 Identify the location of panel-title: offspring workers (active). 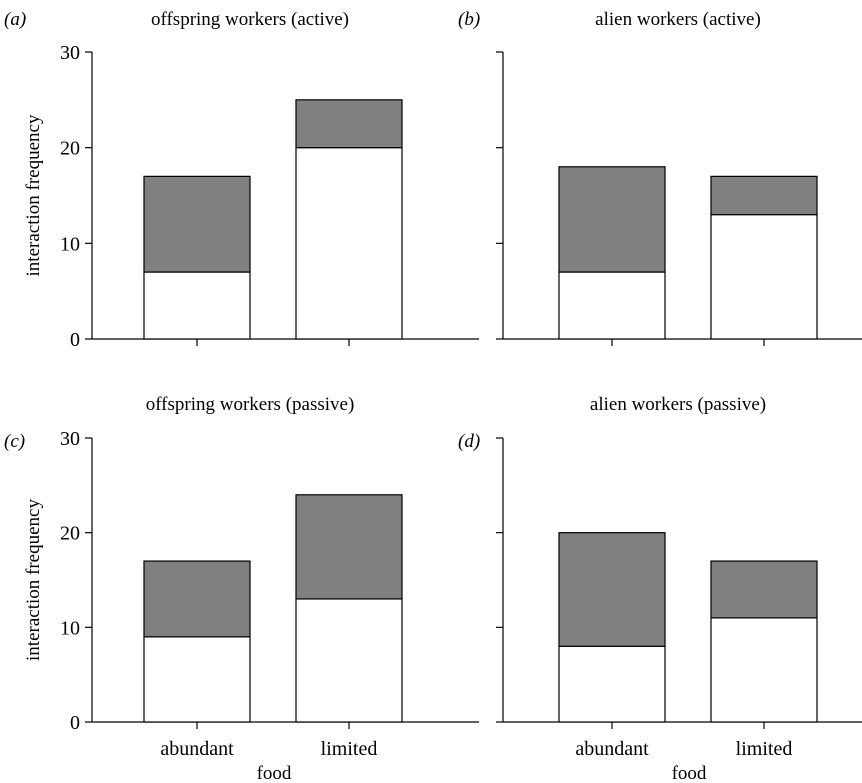
(250, 19).